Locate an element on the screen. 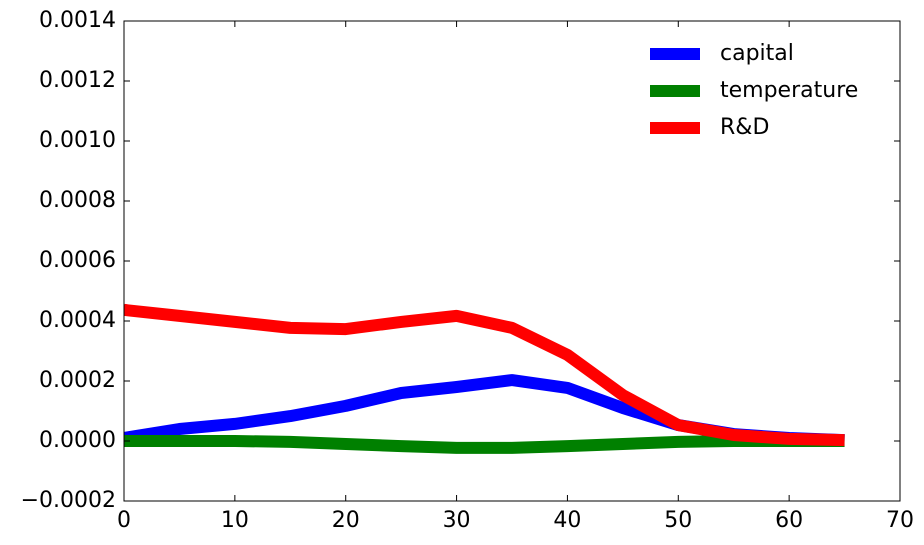 This screenshot has height=545, width=924. y-tick-label: 0.0002 is located at coordinates (77, 380).